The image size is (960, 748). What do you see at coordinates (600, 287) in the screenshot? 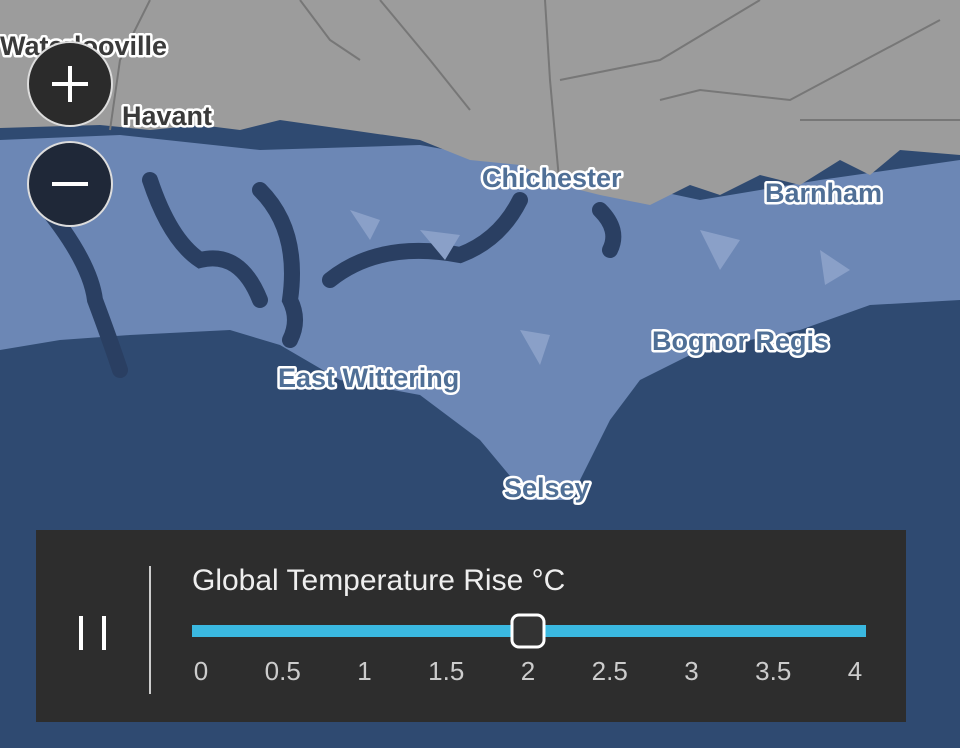
I see `flood-patches` at bounding box center [600, 287].